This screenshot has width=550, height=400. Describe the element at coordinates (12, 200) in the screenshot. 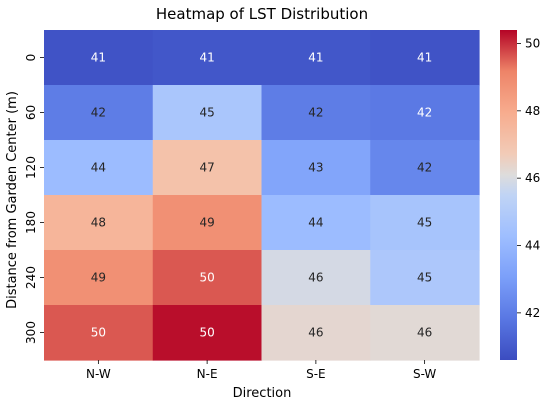

I see `y-axis-label: Distance from Garden Center (m)` at that location.